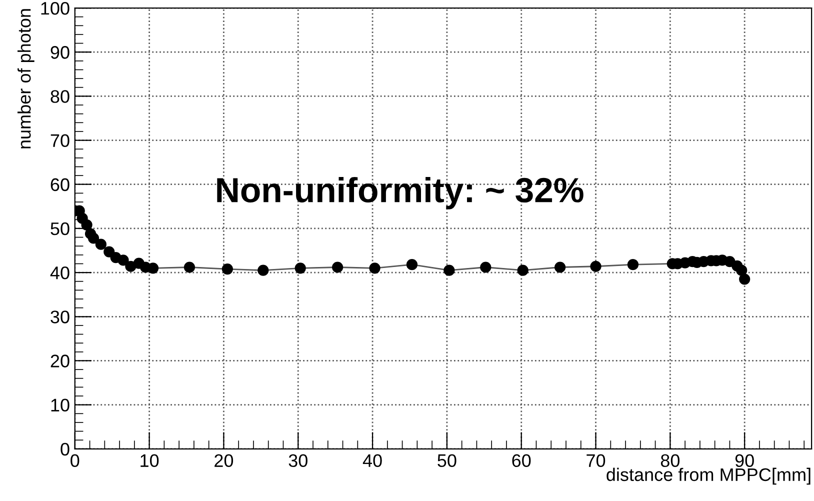  I want to click on y-tick-label: 90, so click(60, 52).